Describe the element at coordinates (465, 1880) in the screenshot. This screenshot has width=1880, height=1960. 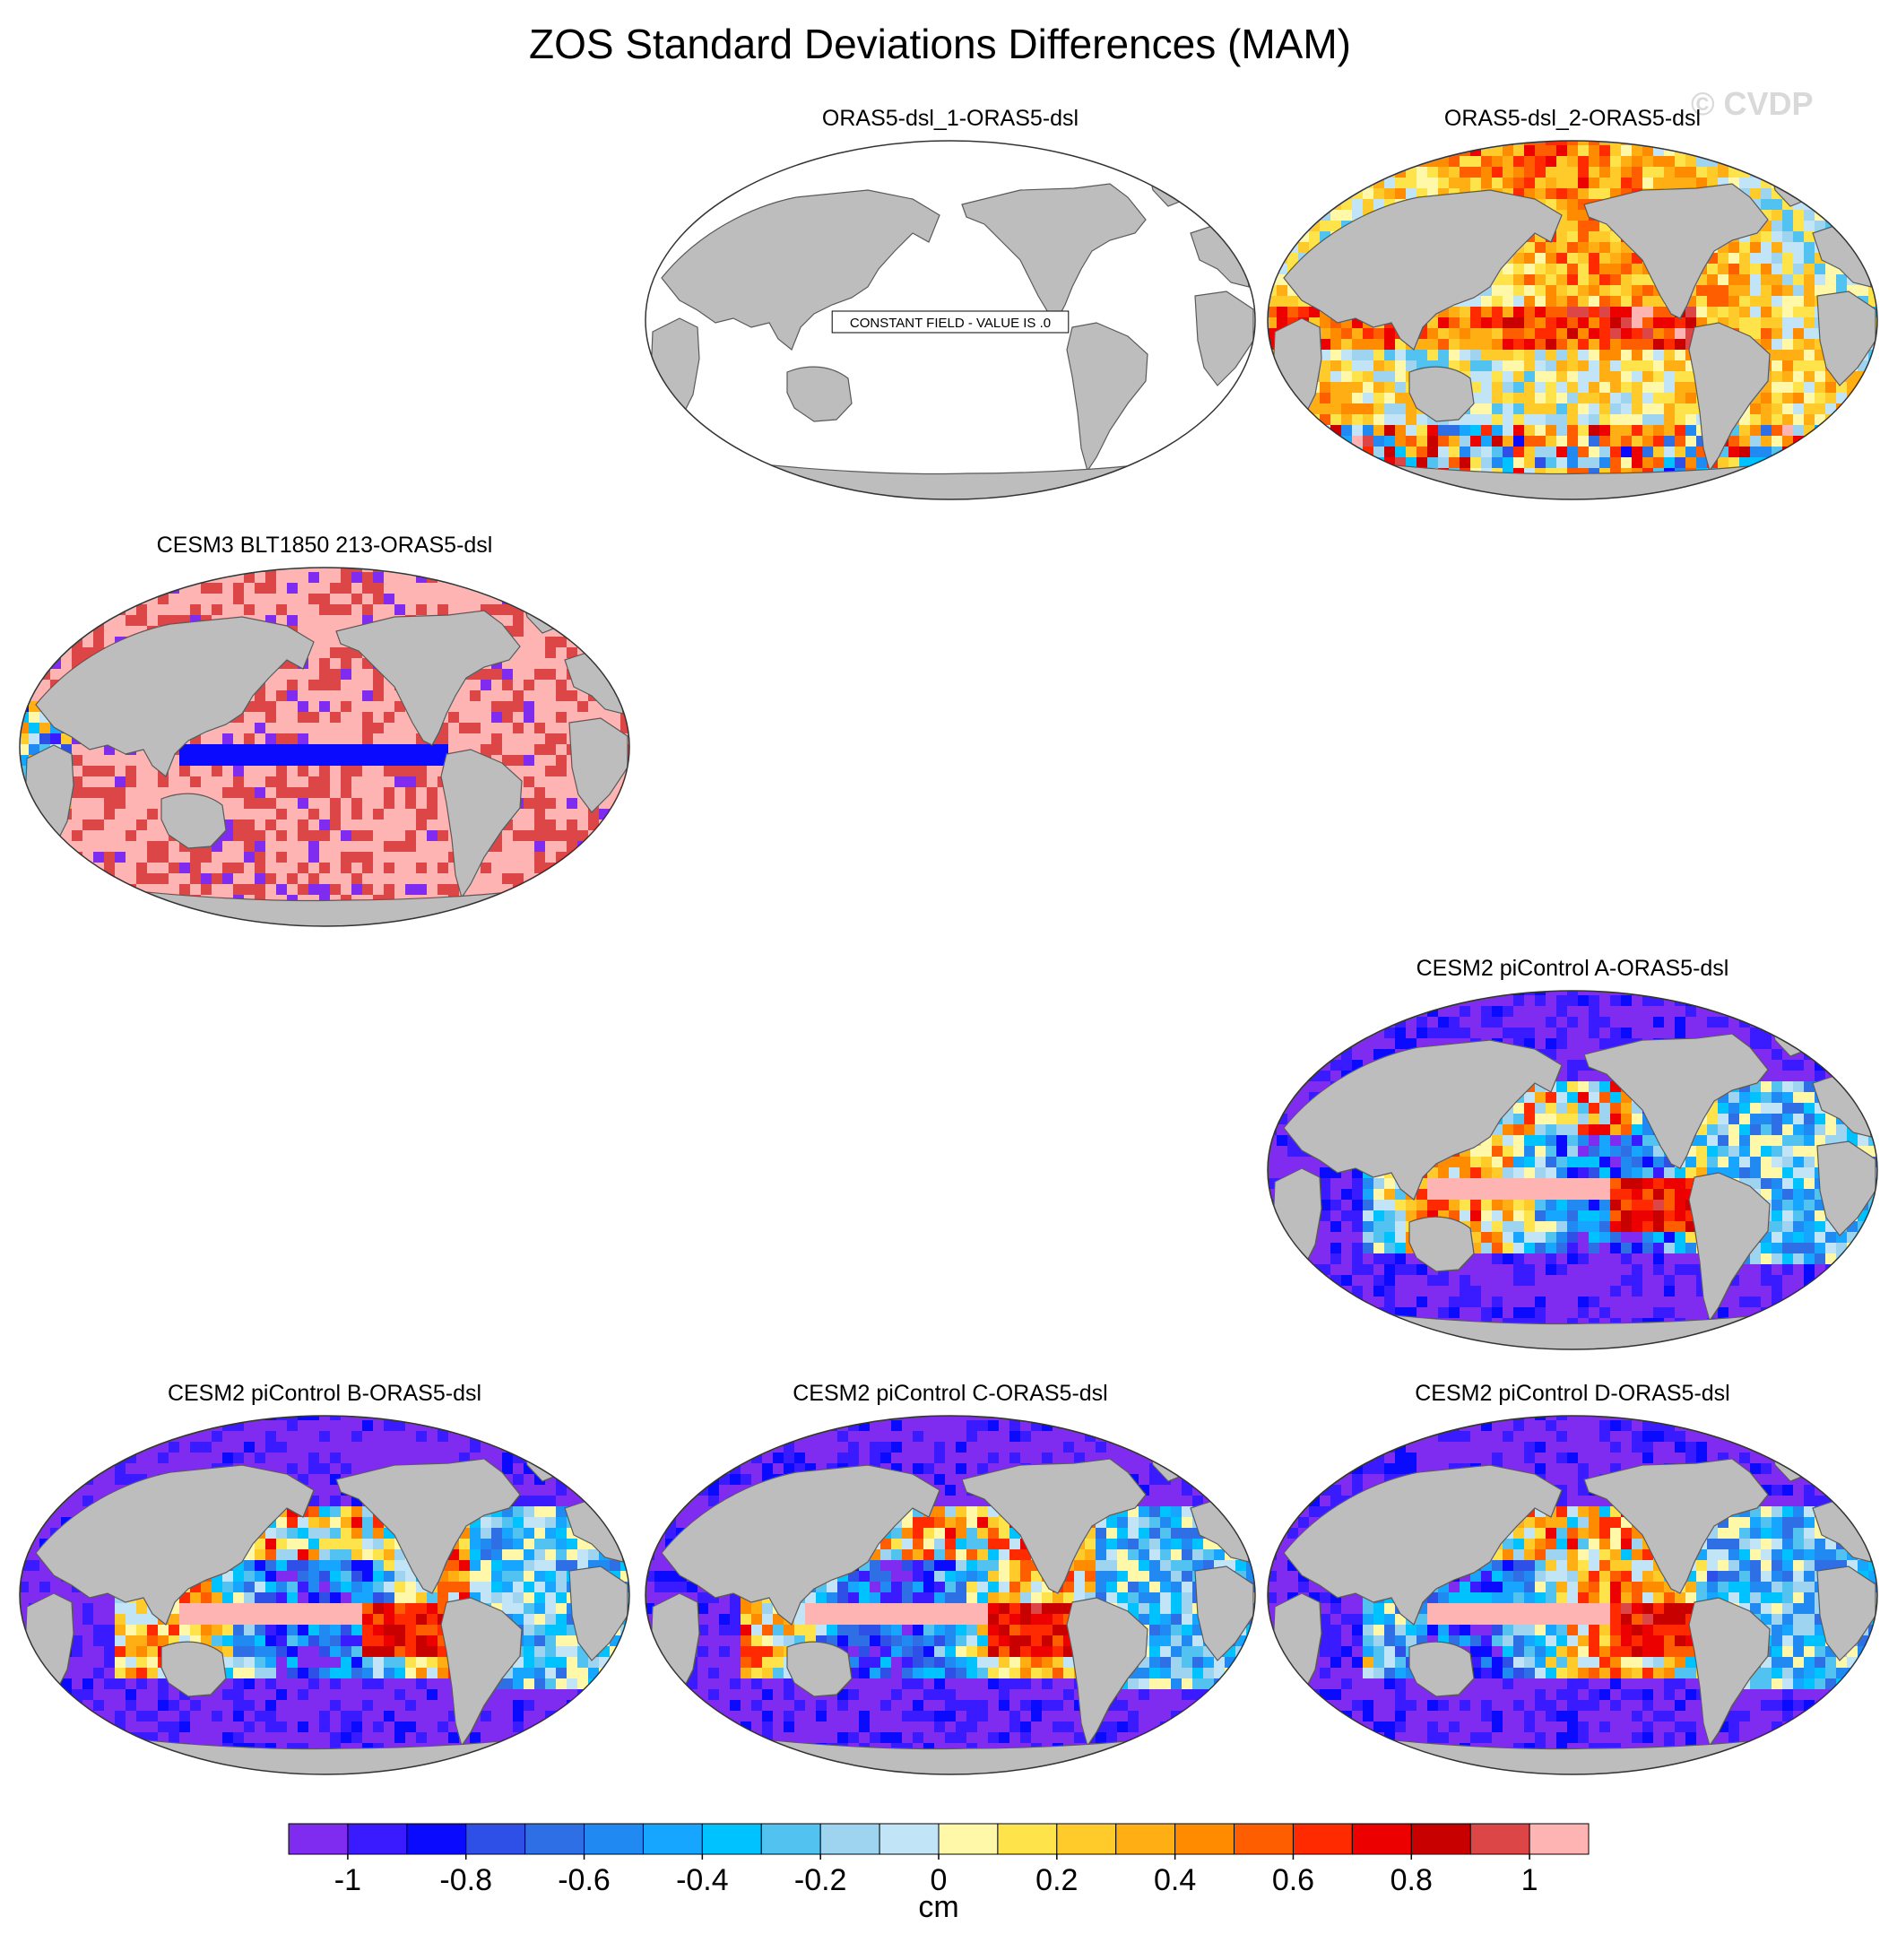
I see `colorbar-tick-label: -0.8` at that location.